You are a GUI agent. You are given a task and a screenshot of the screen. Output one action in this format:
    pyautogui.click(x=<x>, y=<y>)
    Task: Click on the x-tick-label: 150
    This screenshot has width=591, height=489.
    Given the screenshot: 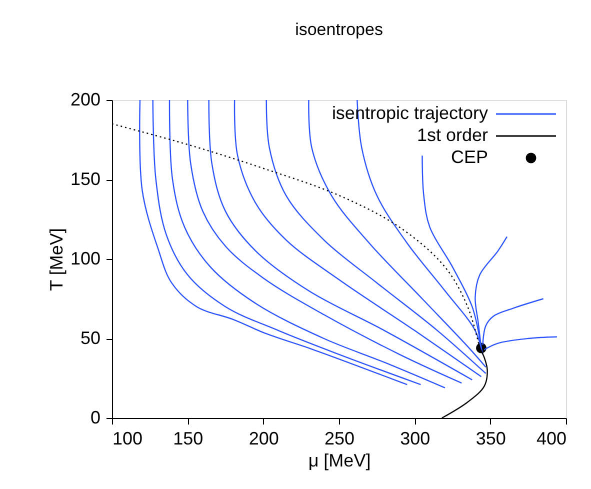 What is the action you would take?
    pyautogui.click(x=188, y=438)
    